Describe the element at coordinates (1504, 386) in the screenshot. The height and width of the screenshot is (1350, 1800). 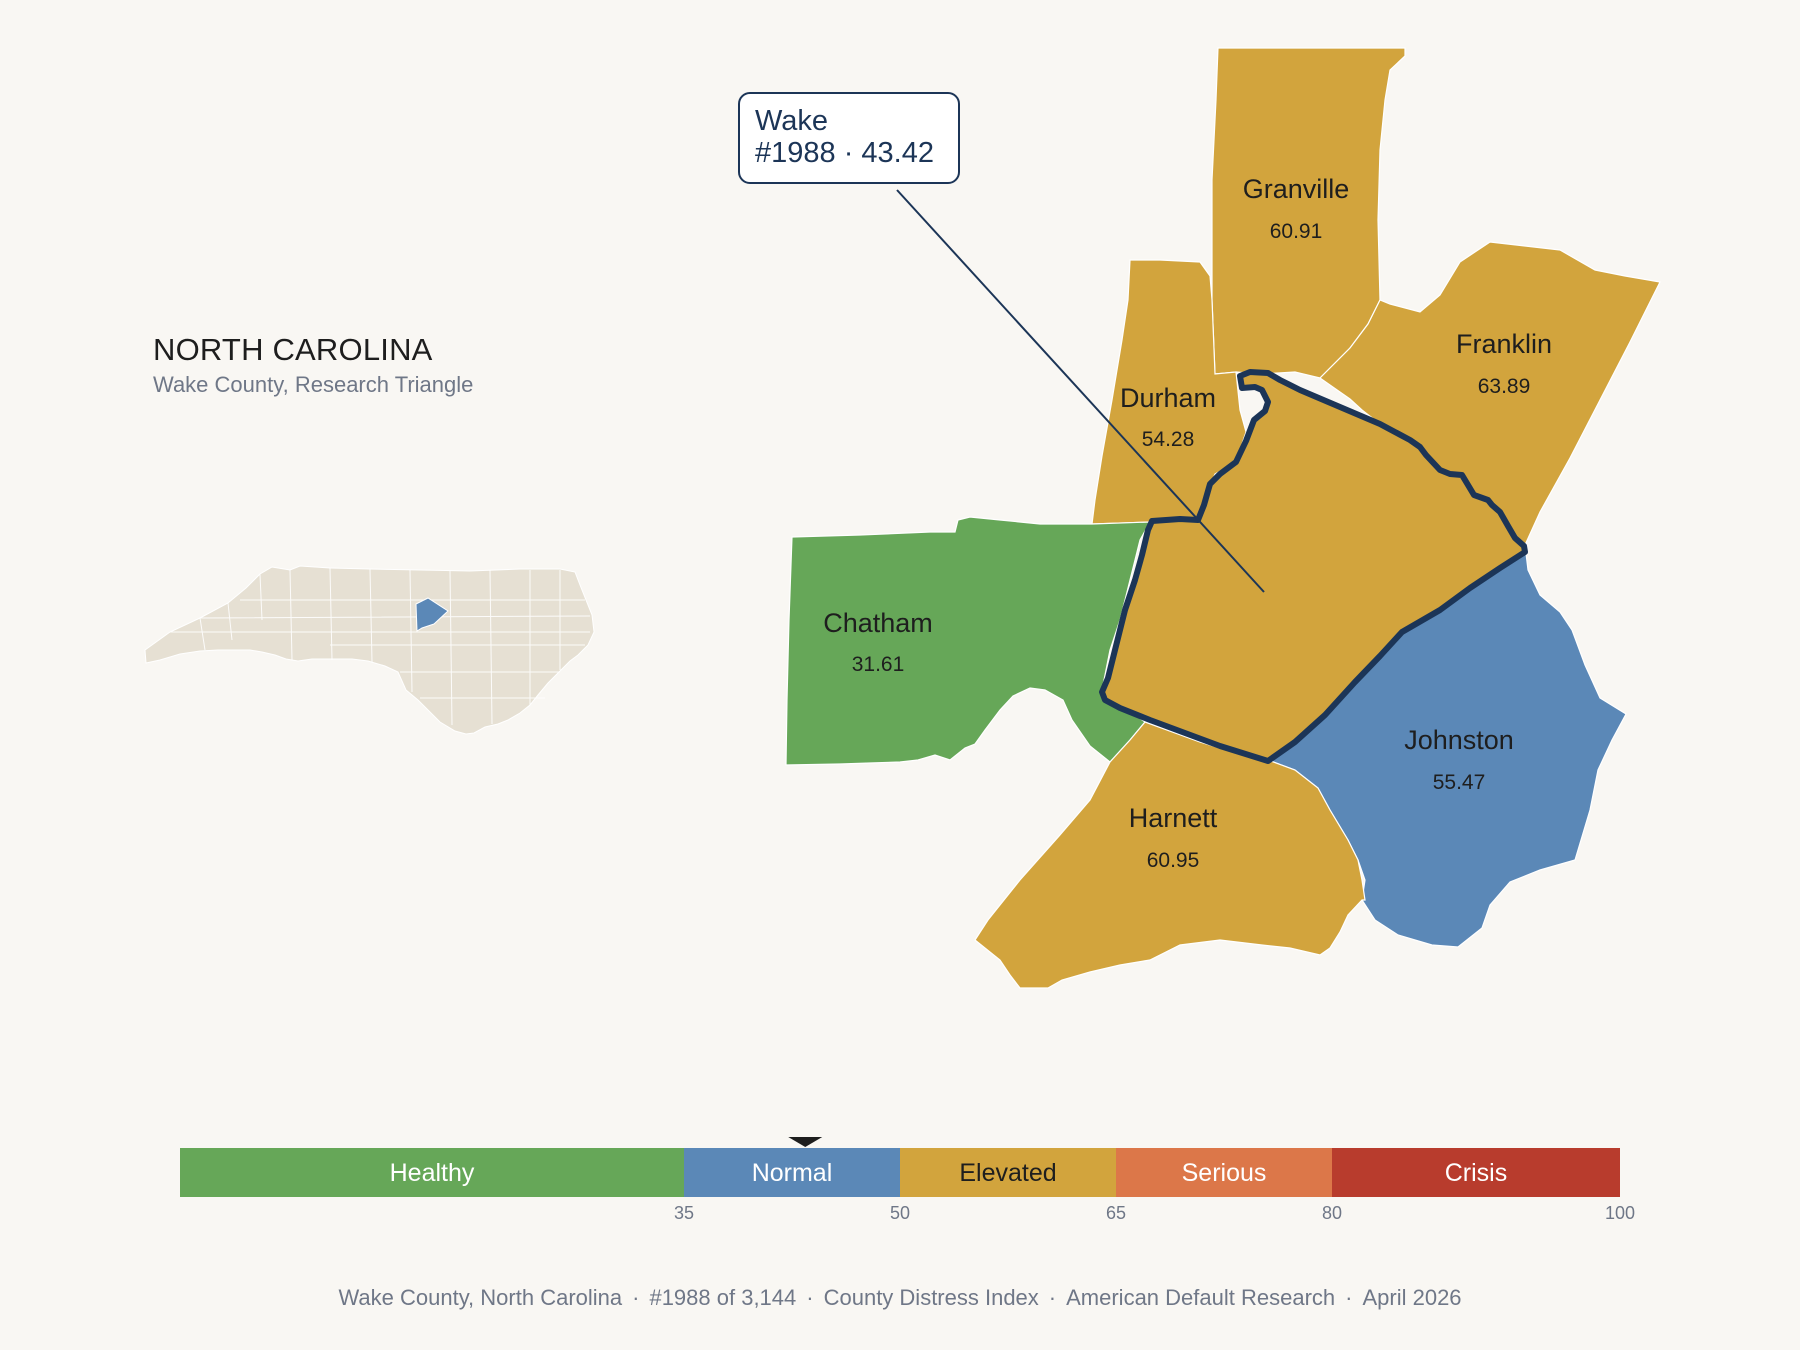
I see `county-value-label: 63.89` at that location.